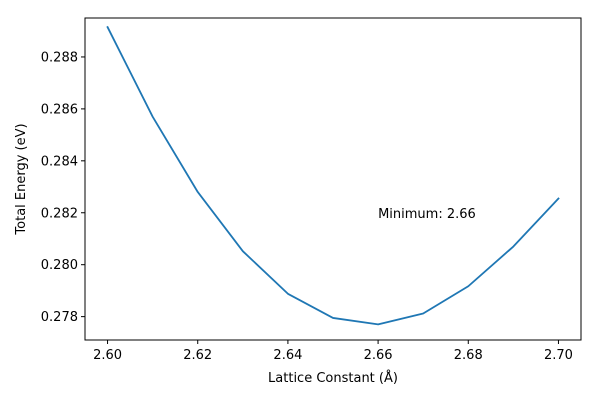 The height and width of the screenshot is (400, 600). I want to click on y-tick-label: 0.278, so click(59, 317).